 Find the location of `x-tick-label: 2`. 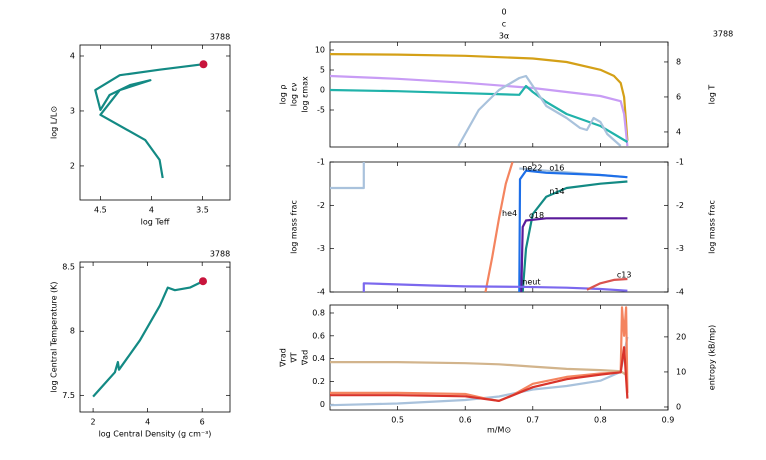

x-tick-label: 2 is located at coordinates (93, 422).